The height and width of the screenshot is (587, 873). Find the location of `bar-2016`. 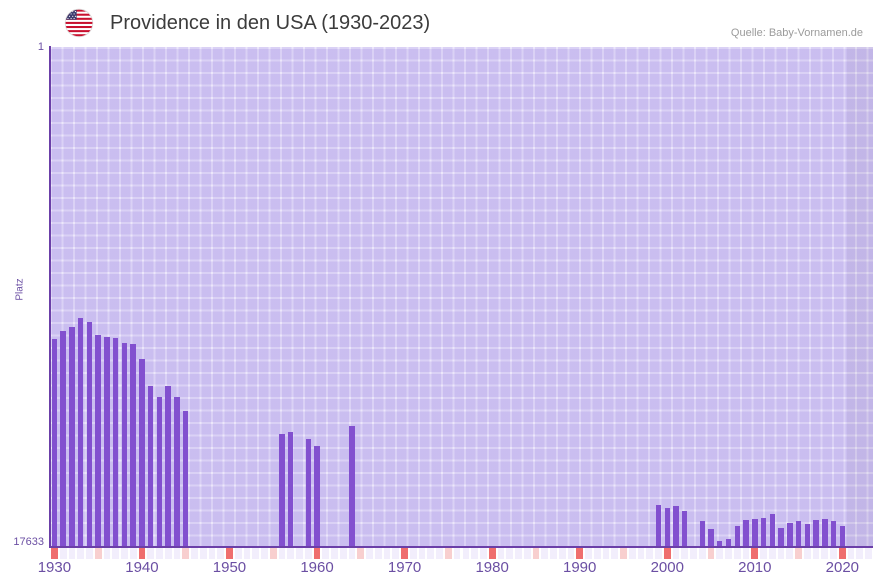

bar-2016 is located at coordinates (807, 535).